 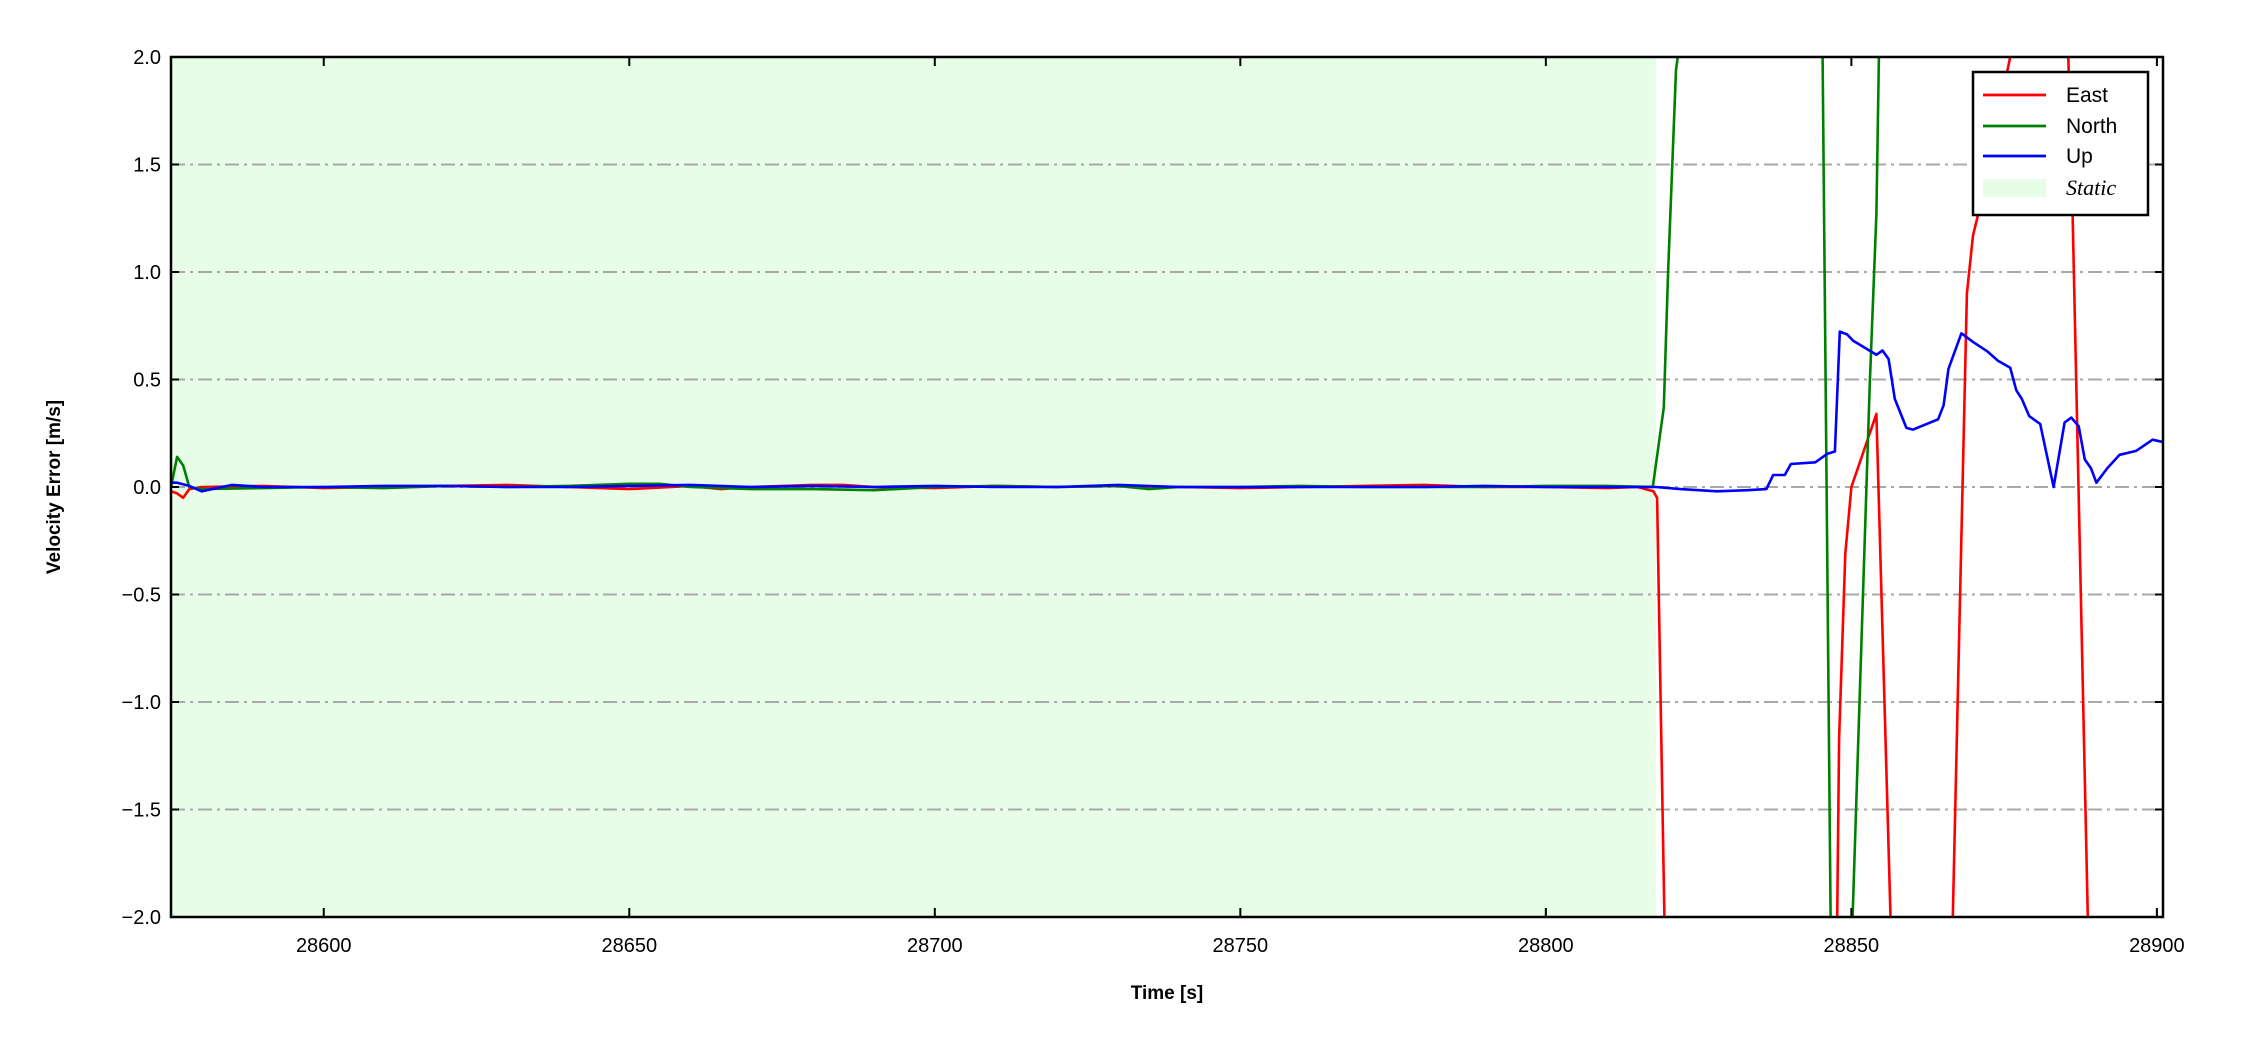 I want to click on y-tick-label: −1.5, so click(x=141, y=811).